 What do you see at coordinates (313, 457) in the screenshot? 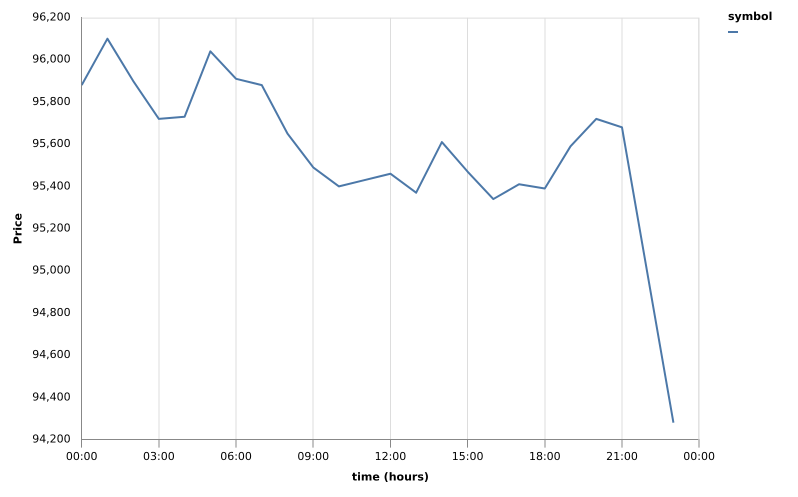
I see `x-tick-label: 09:00` at bounding box center [313, 457].